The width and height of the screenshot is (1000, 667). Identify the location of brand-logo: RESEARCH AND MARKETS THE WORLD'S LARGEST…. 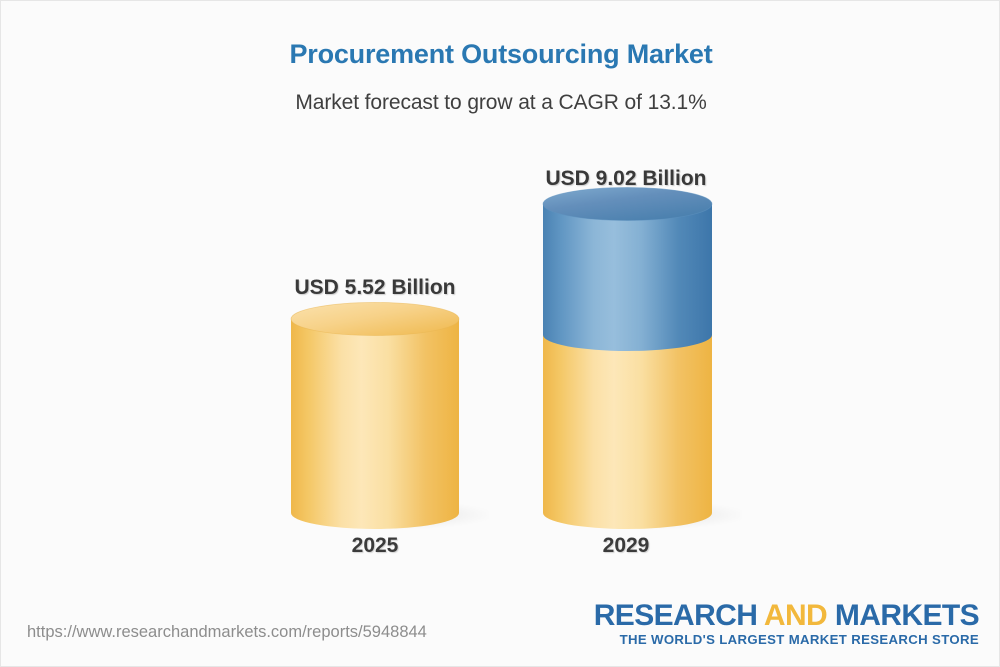
(786, 623).